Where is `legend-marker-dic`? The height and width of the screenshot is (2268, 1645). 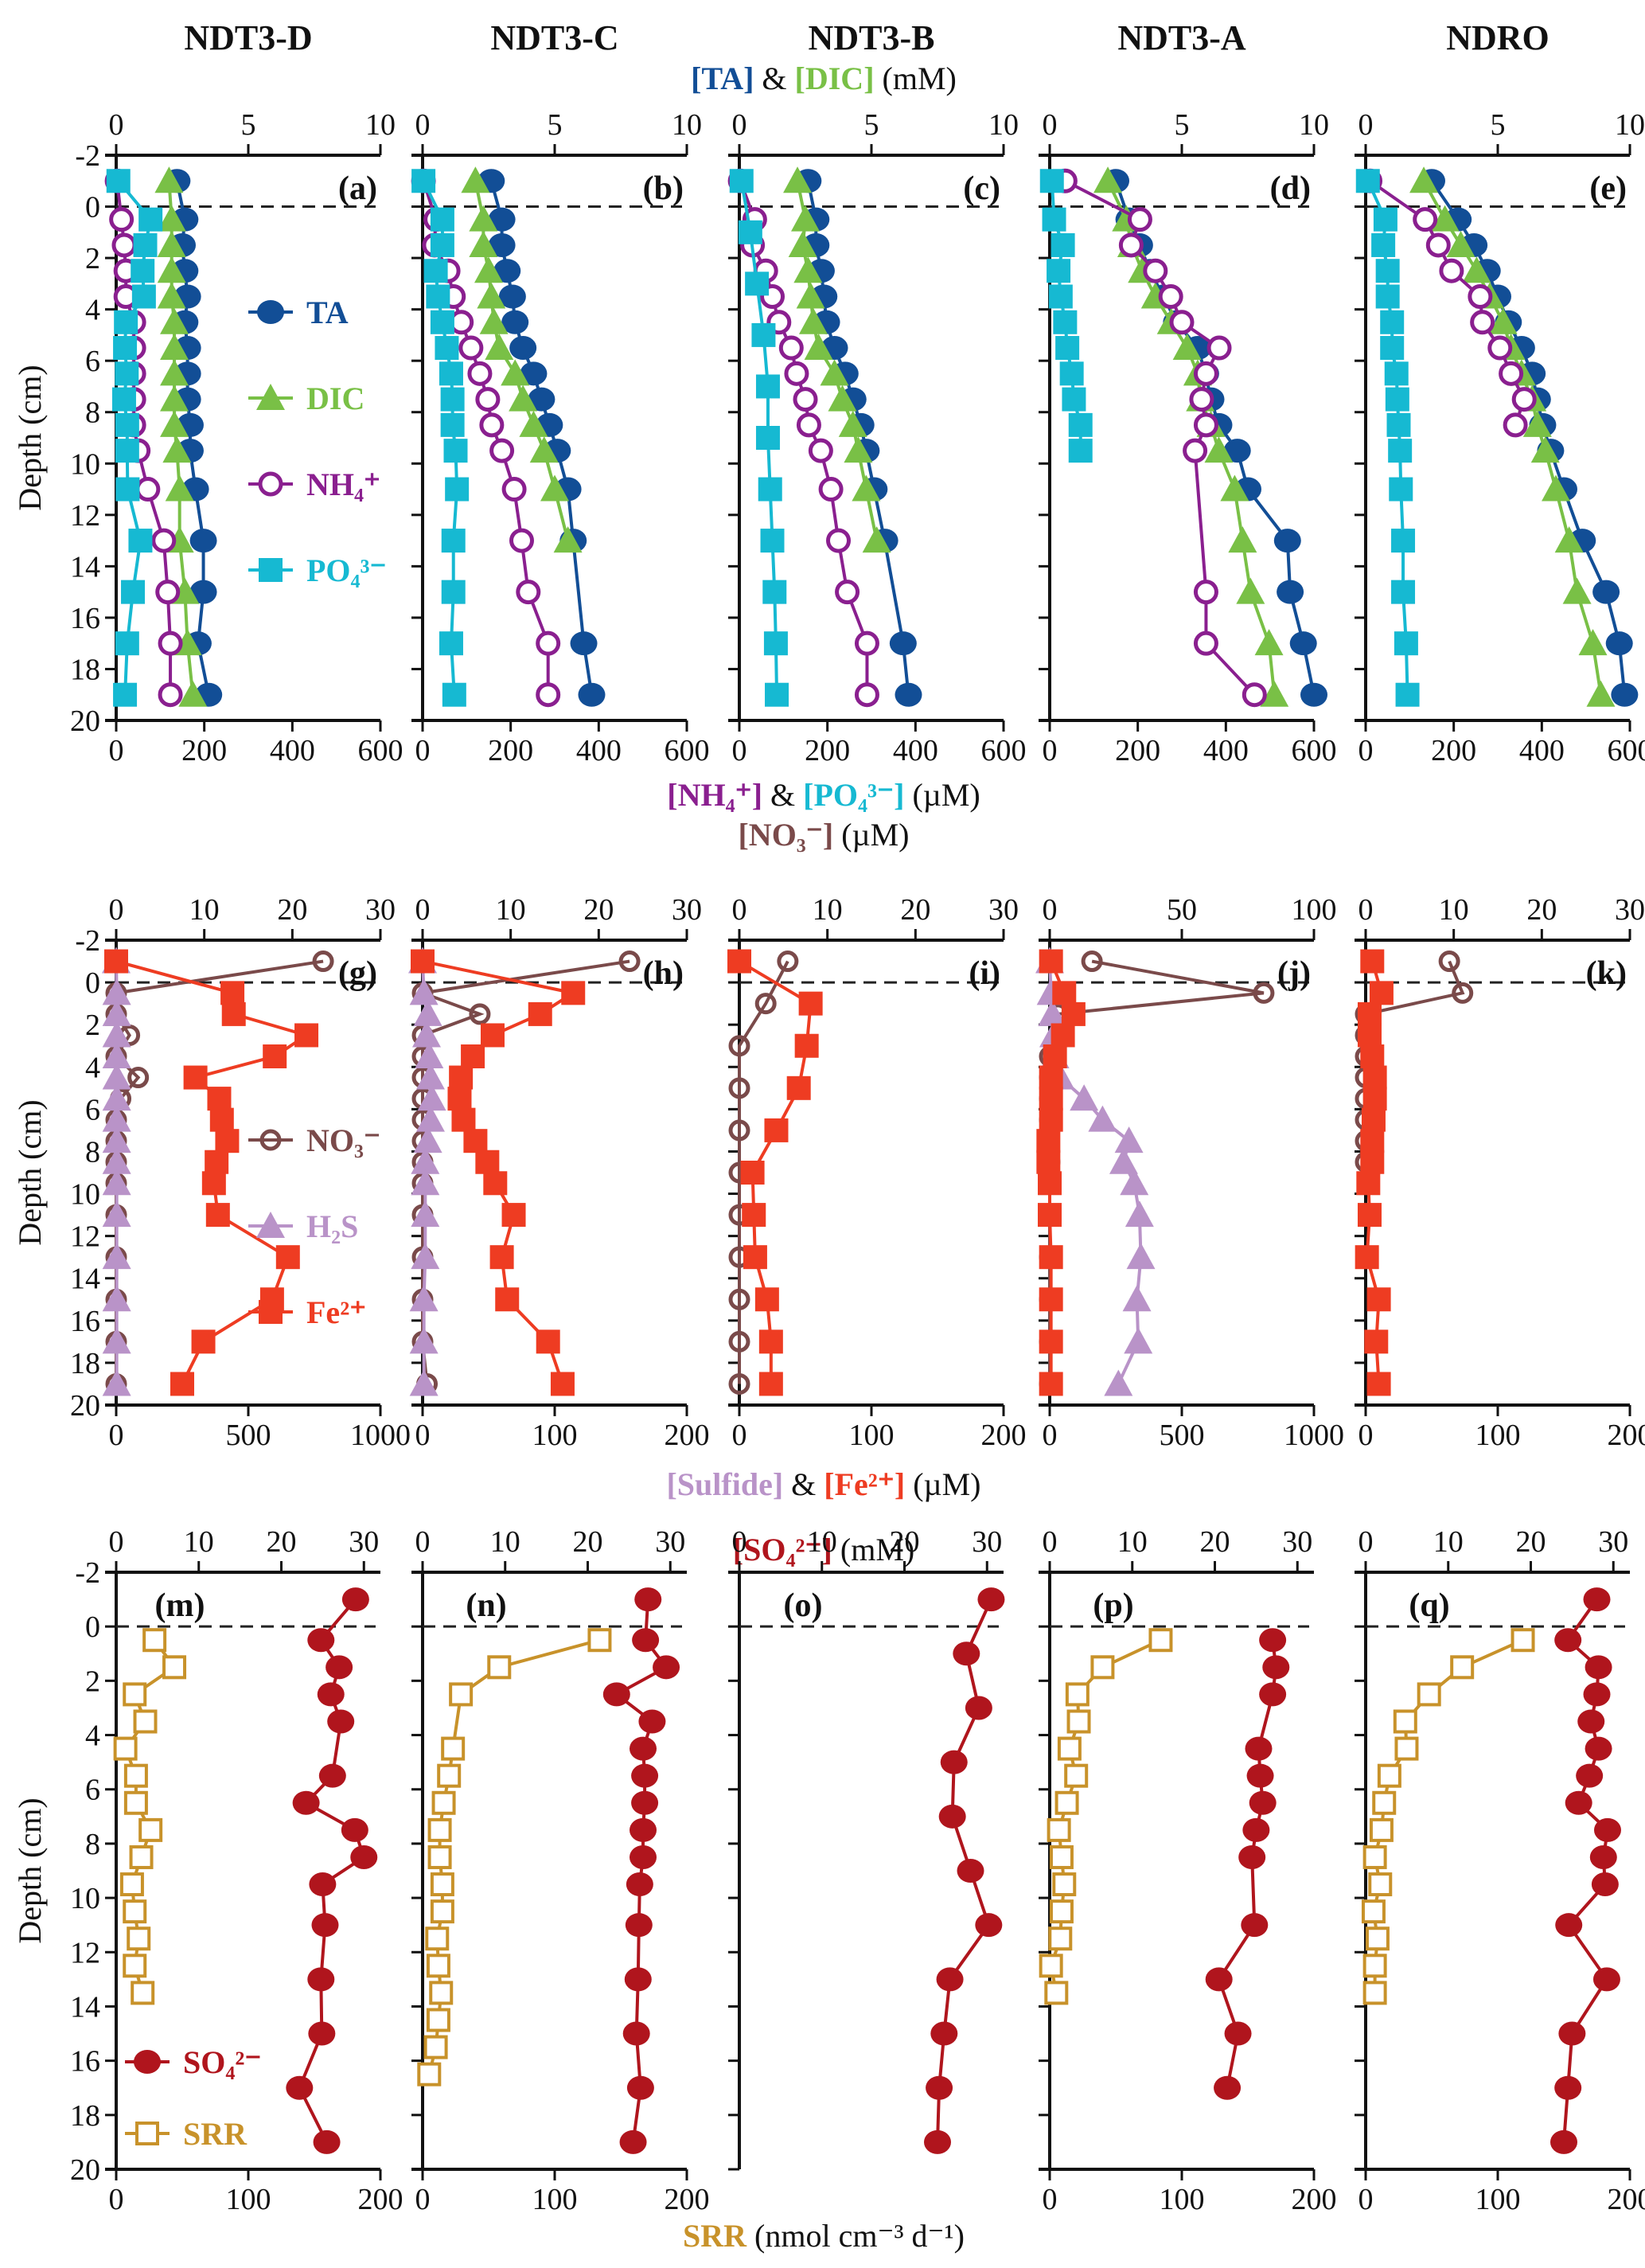 legend-marker-dic is located at coordinates (270, 397).